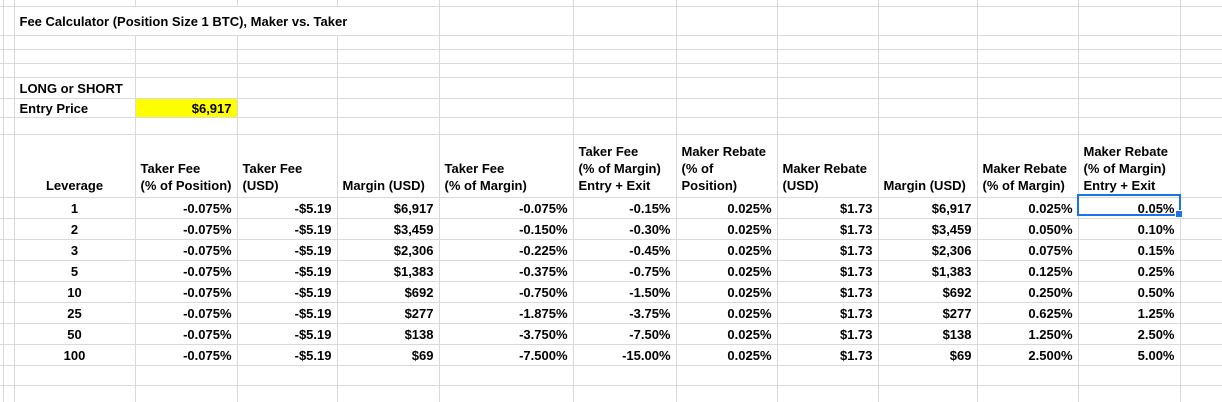 This screenshot has width=1222, height=402. Describe the element at coordinates (186, 208) in the screenshot. I see `cell-row0-col1: -0.075%` at that location.